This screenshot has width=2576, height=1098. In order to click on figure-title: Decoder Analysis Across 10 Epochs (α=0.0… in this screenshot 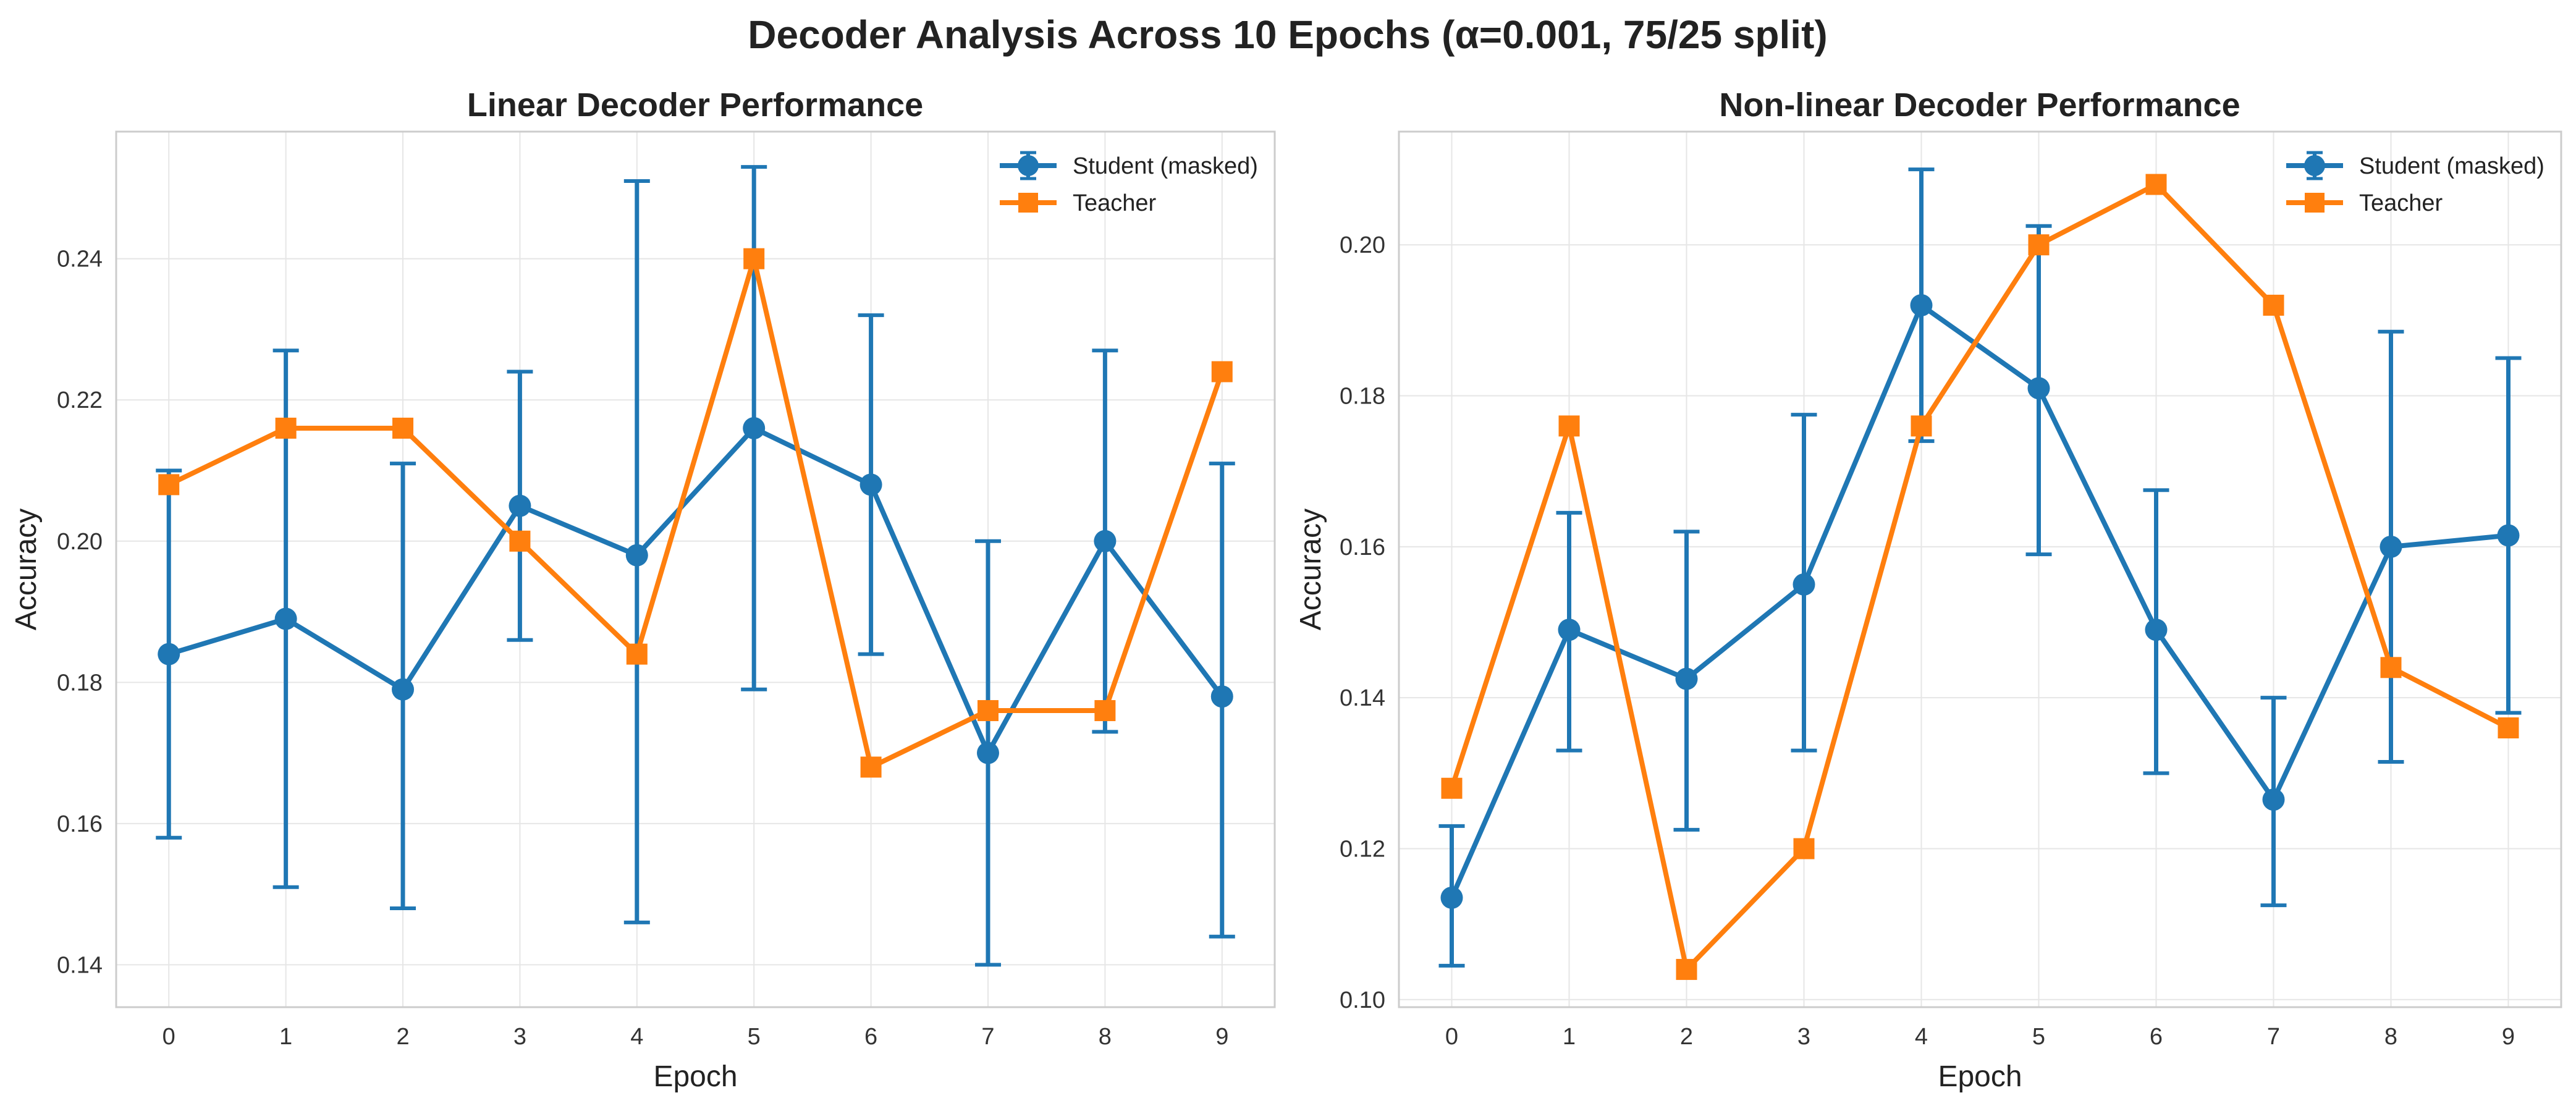, I will do `click(1287, 34)`.